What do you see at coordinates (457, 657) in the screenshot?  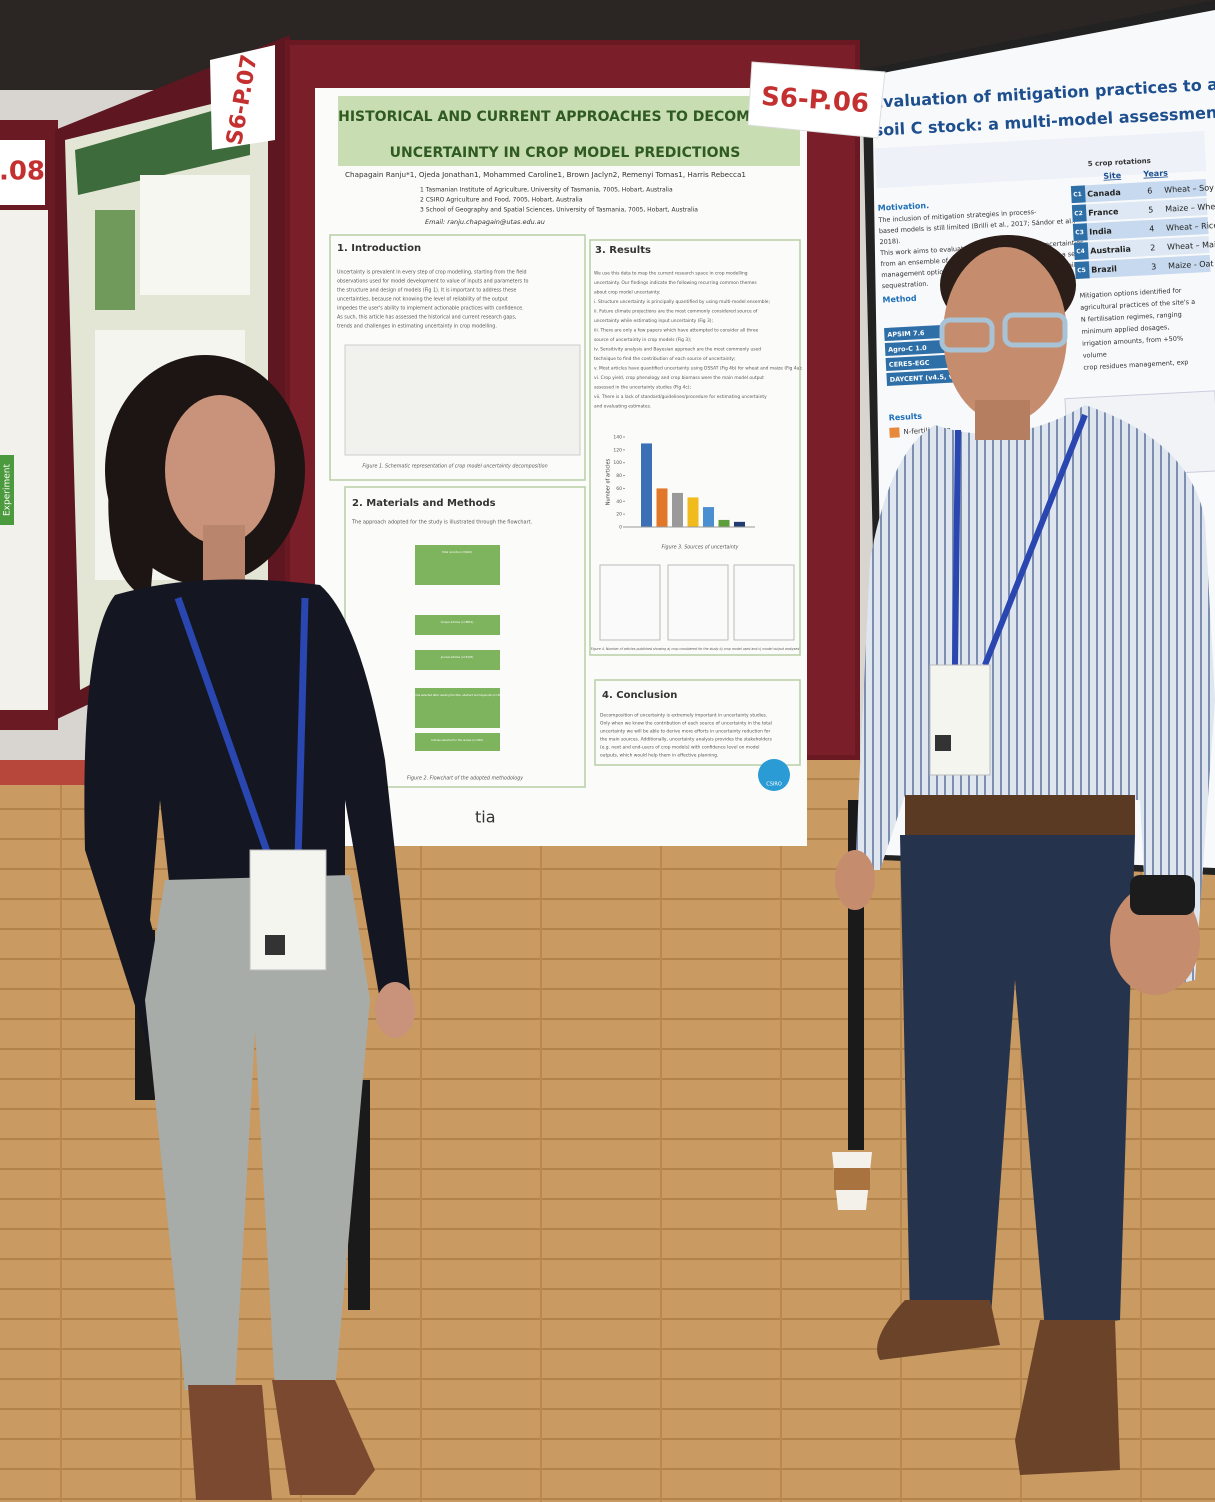 I see `flowchart-label: Journal articles (n=5403)` at bounding box center [457, 657].